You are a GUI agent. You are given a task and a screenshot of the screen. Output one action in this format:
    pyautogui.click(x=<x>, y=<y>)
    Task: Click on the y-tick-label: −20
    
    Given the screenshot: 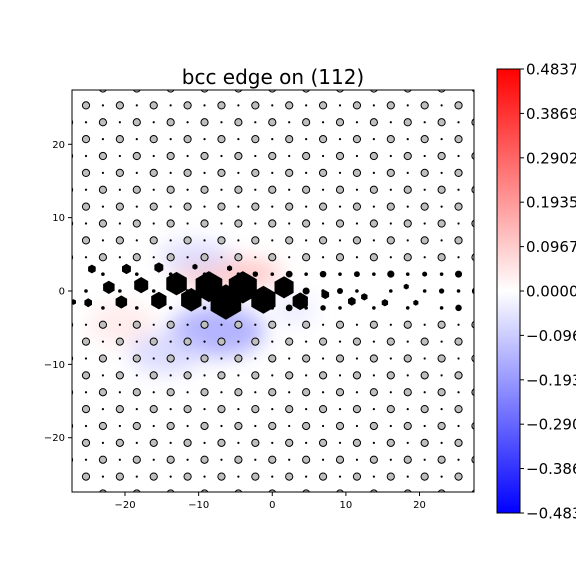 What is the action you would take?
    pyautogui.click(x=54, y=438)
    